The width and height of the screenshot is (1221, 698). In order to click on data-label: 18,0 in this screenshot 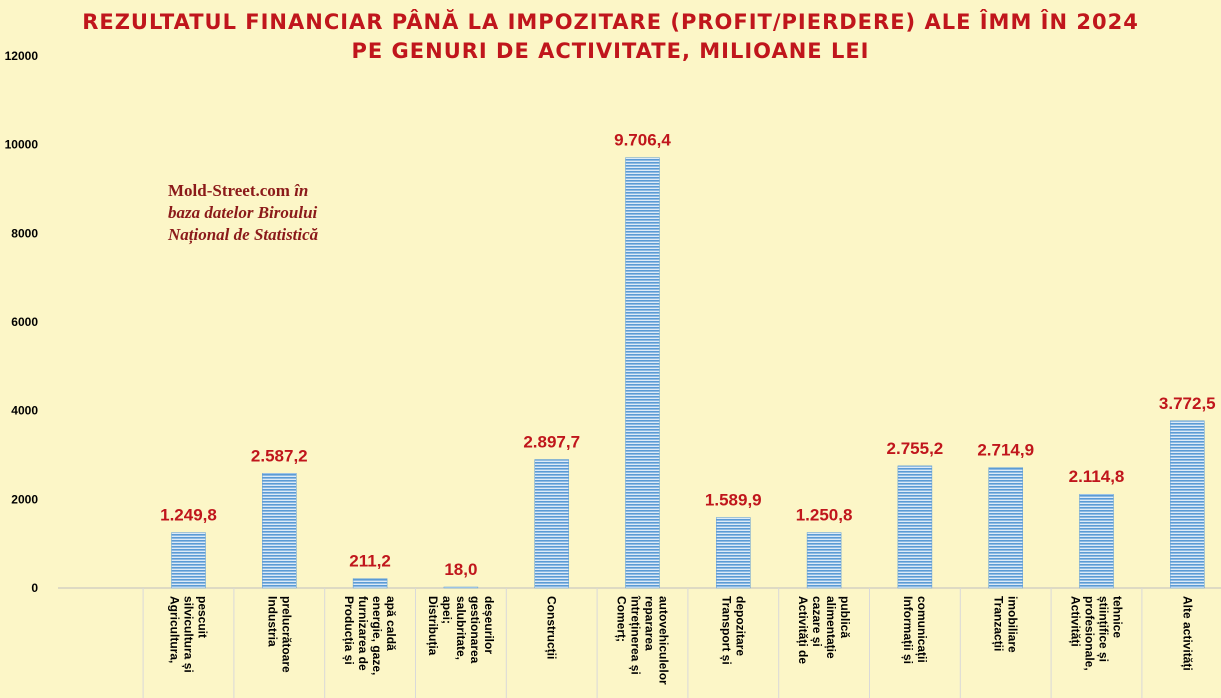, I will do `click(460, 569)`.